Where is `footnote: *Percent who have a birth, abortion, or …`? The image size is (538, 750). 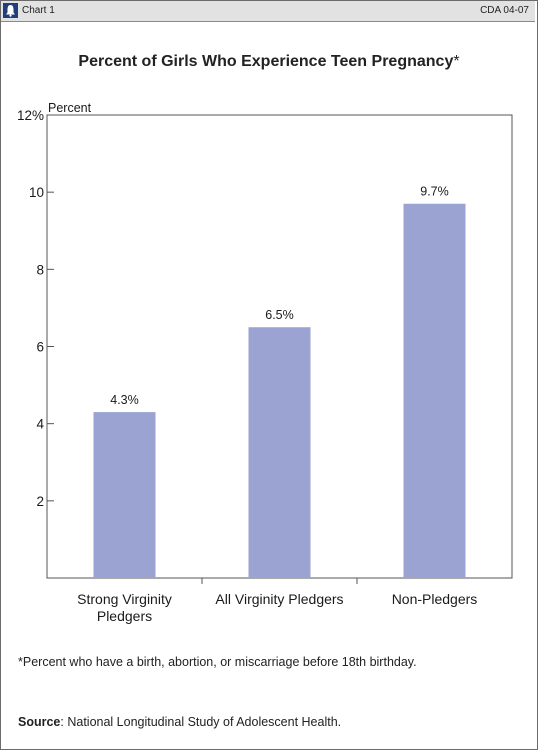 footnote: *Percent who have a birth, abortion, or … is located at coordinates (217, 662).